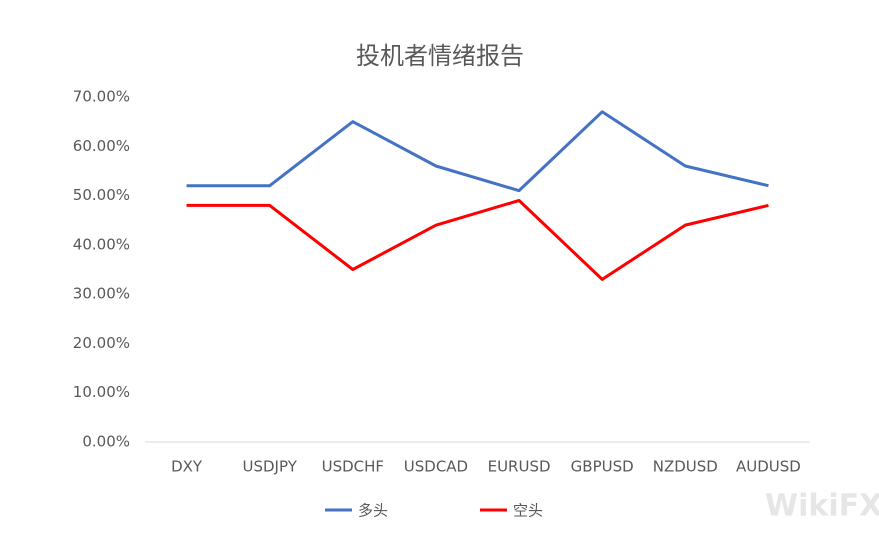  I want to click on y-tick-label: 0.00%, so click(106, 442).